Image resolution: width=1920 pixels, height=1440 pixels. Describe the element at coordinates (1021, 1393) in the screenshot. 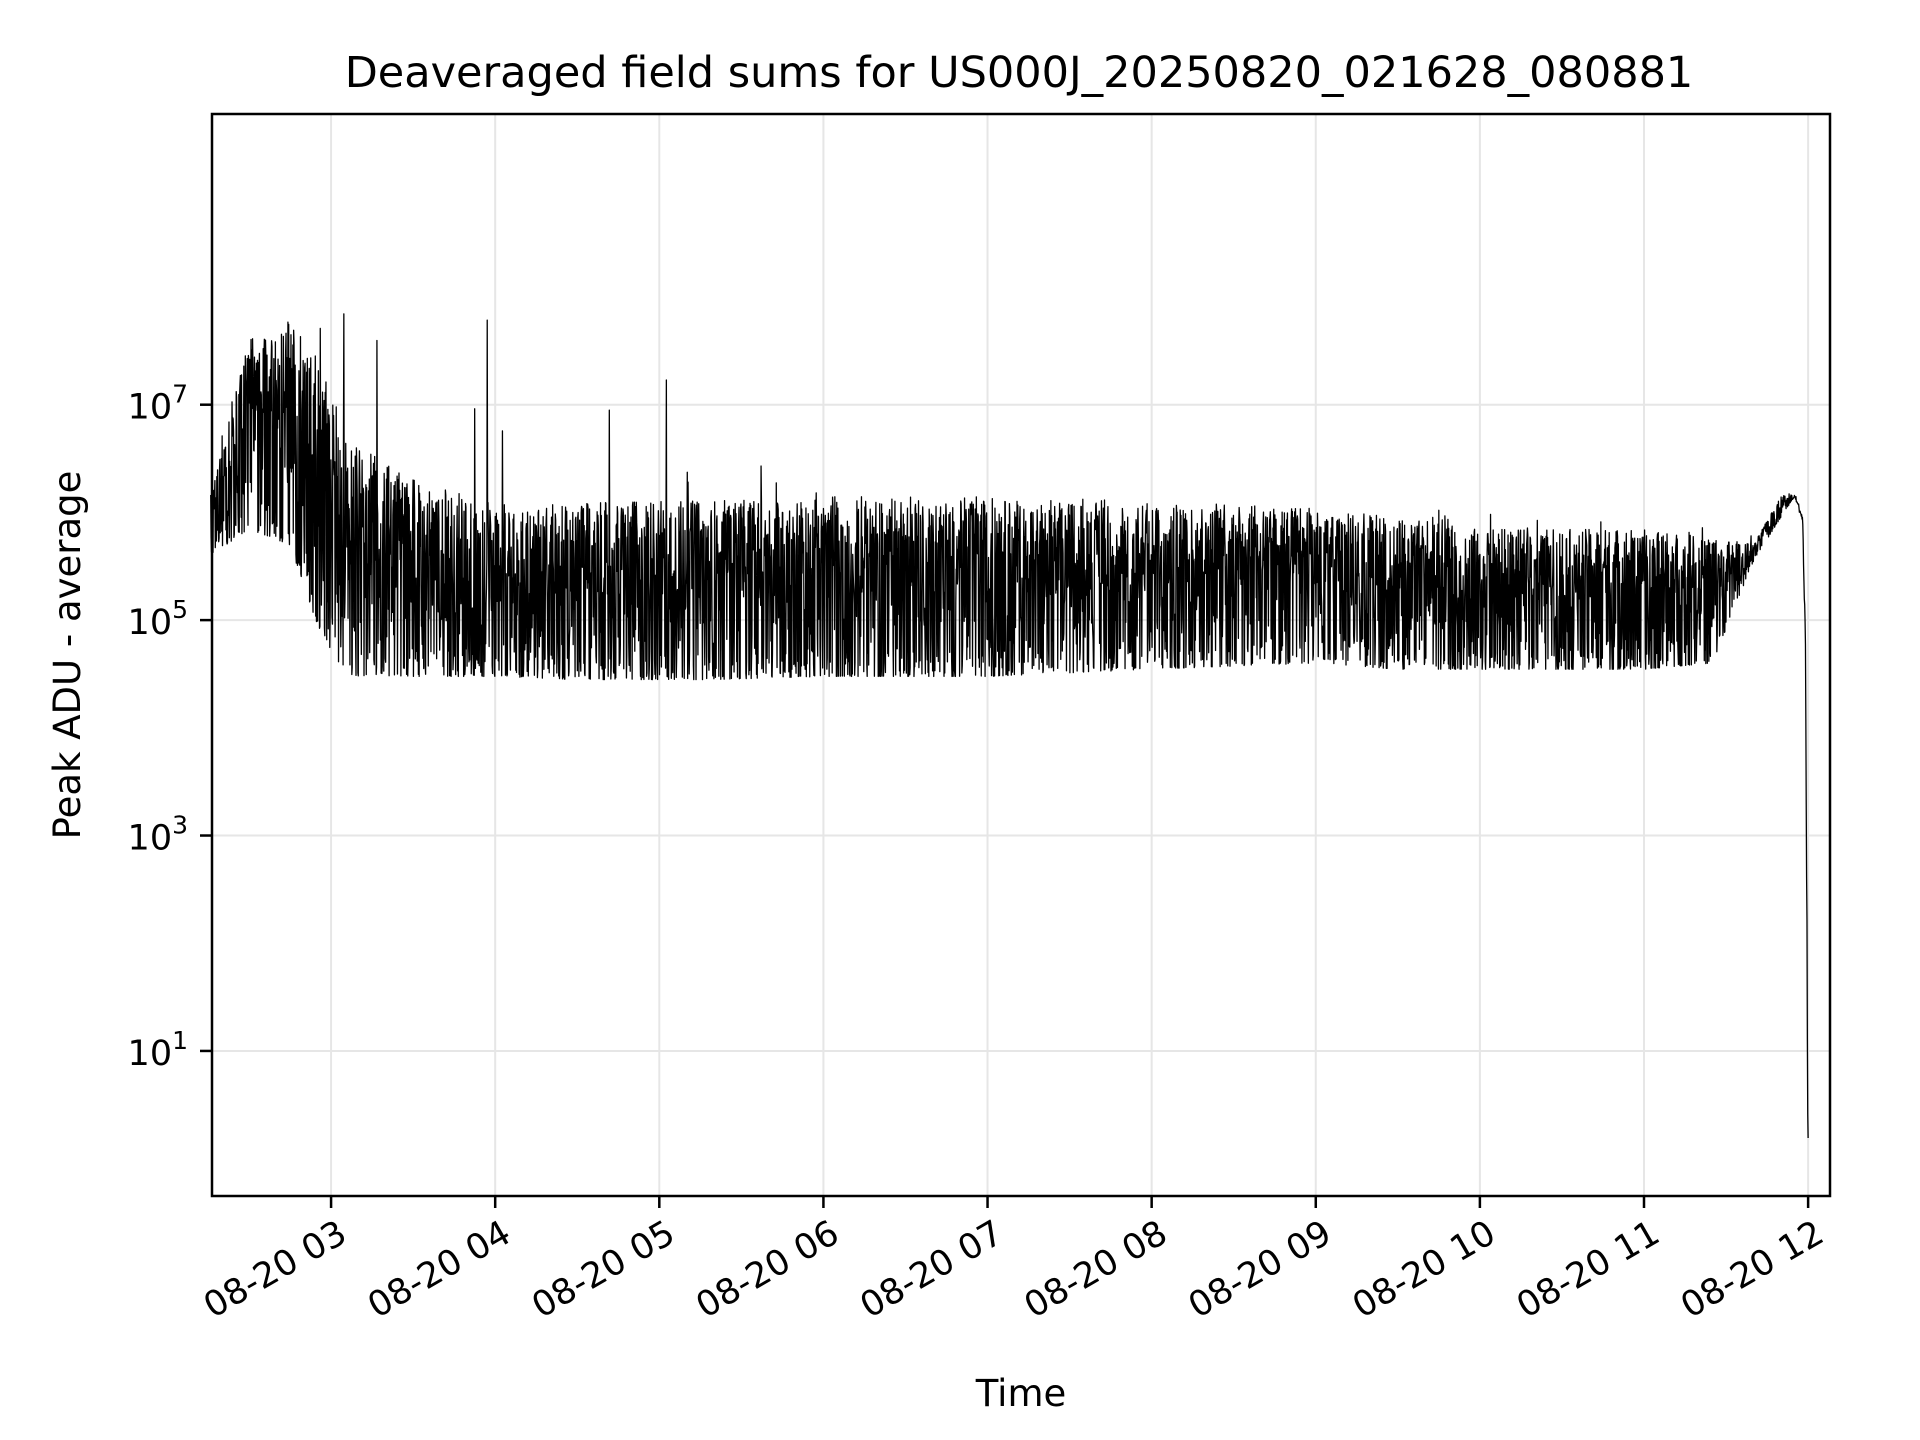

I see `x-axis-label: Time` at that location.